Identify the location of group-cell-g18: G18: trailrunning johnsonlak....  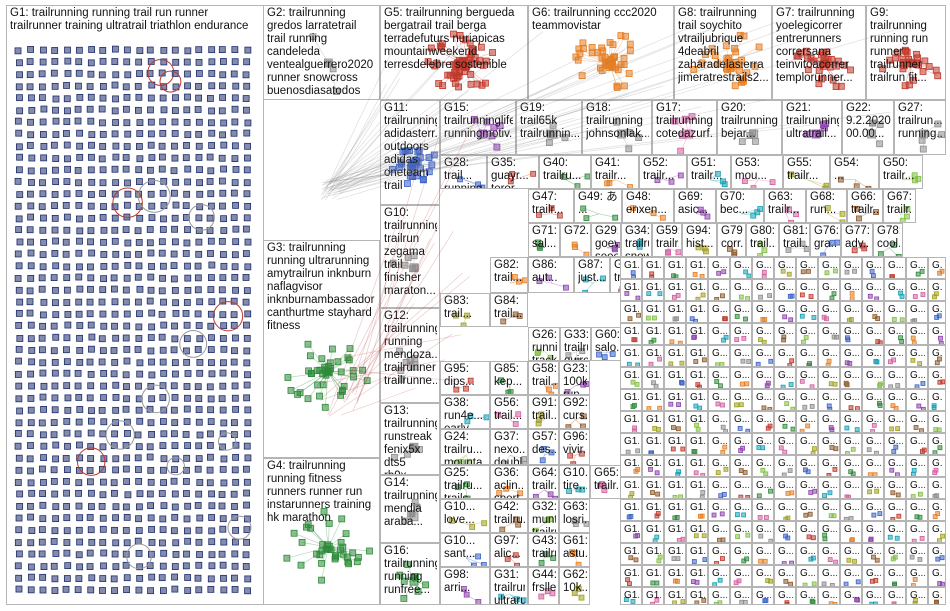
(617, 127).